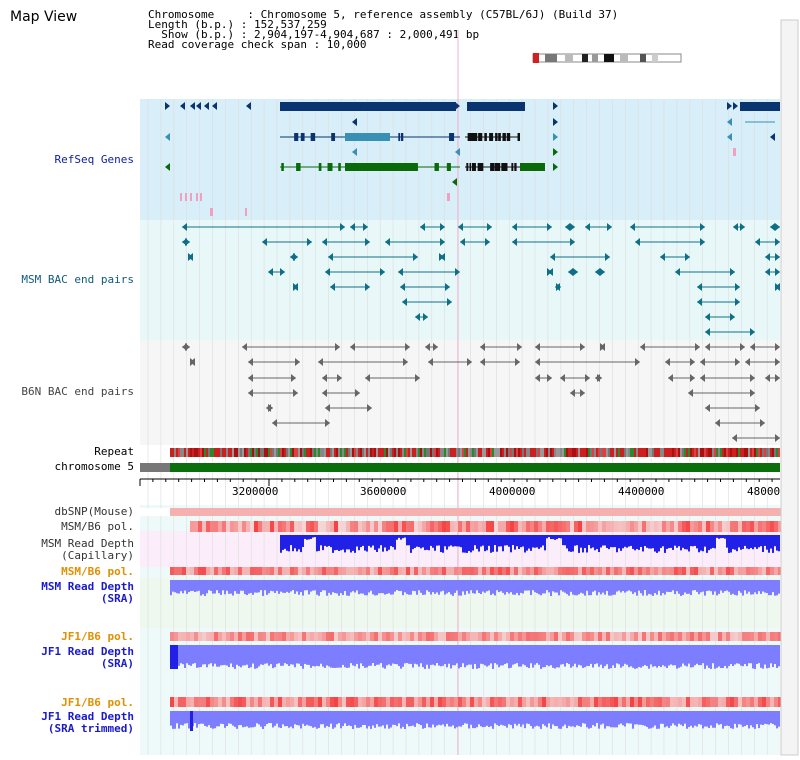 The height and width of the screenshot is (760, 800). I want to click on repeat-track, so click(475, 452).